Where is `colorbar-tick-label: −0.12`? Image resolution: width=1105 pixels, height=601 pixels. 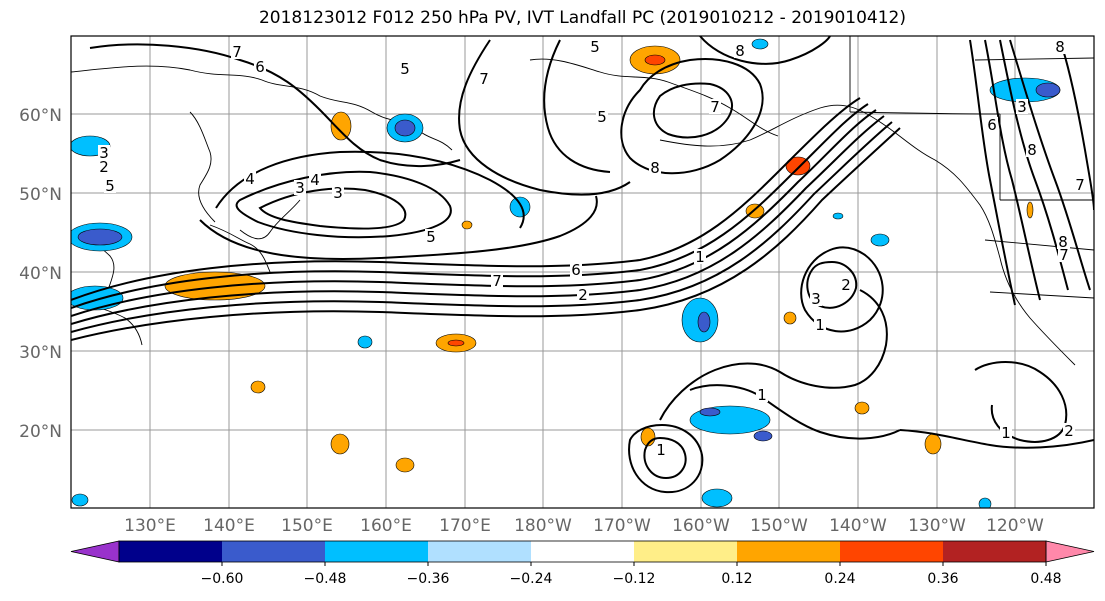
colorbar-tick-label: −0.12 is located at coordinates (634, 579).